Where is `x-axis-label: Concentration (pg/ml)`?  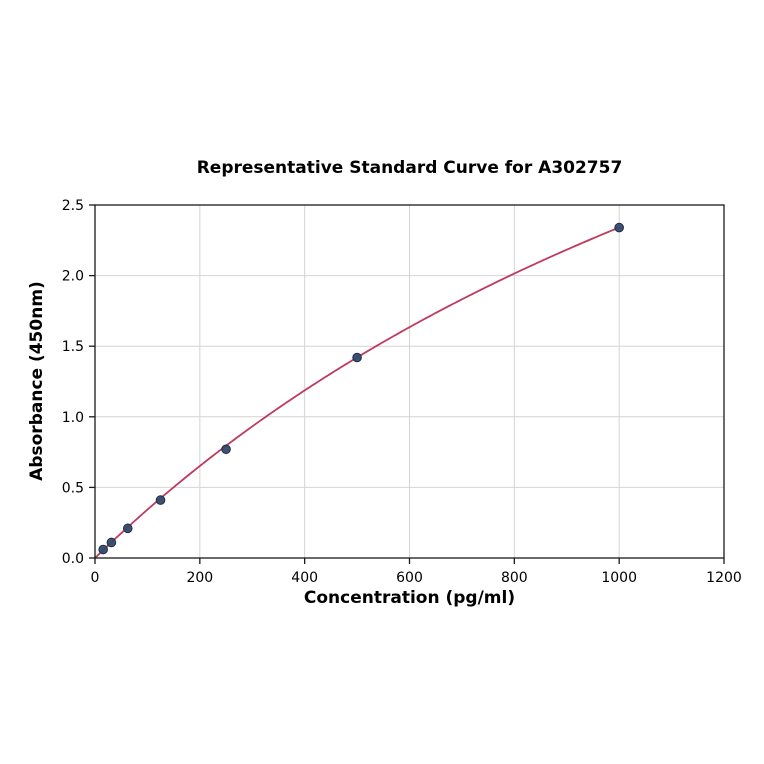
x-axis-label: Concentration (pg/ml) is located at coordinates (409, 598).